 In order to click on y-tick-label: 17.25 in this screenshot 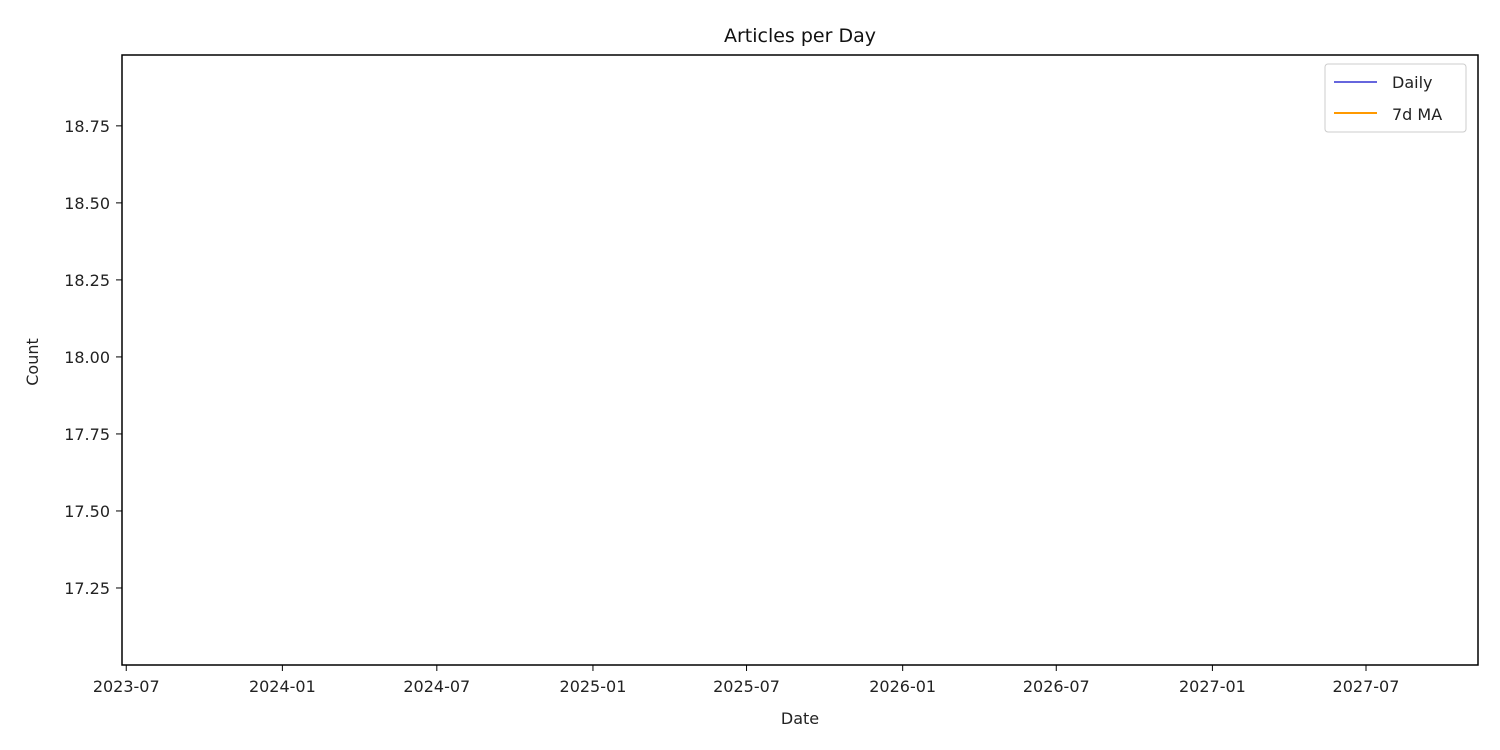, I will do `click(87, 588)`.